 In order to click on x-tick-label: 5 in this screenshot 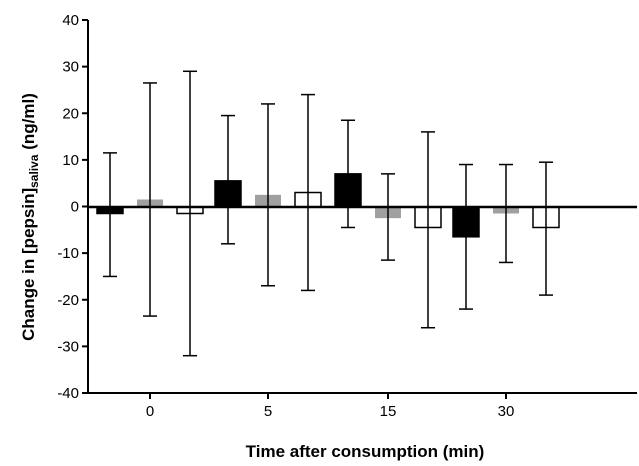, I will do `click(268, 411)`.